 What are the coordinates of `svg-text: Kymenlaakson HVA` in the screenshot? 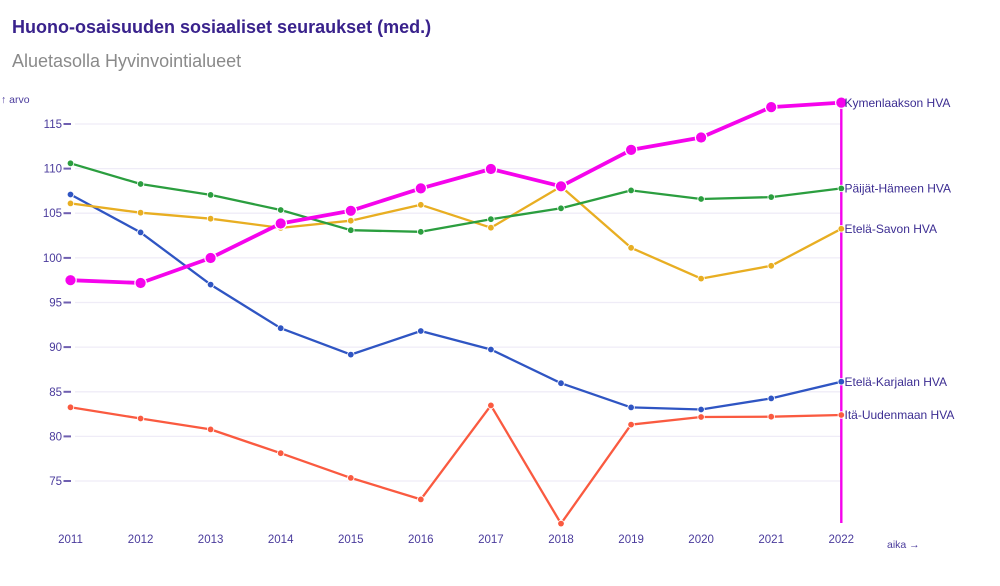 It's located at (898, 103).